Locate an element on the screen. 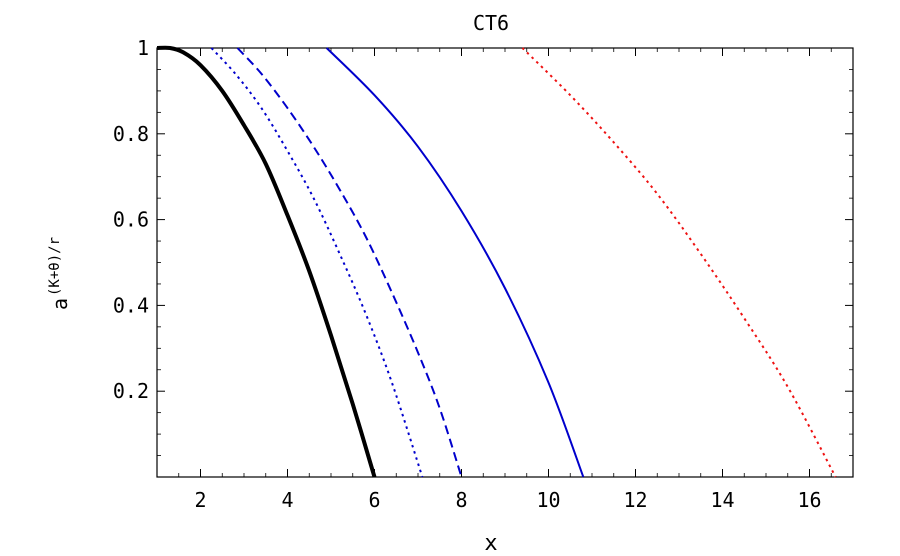 This screenshot has height=556, width=900. x-tick-label: 14 is located at coordinates (722, 500).